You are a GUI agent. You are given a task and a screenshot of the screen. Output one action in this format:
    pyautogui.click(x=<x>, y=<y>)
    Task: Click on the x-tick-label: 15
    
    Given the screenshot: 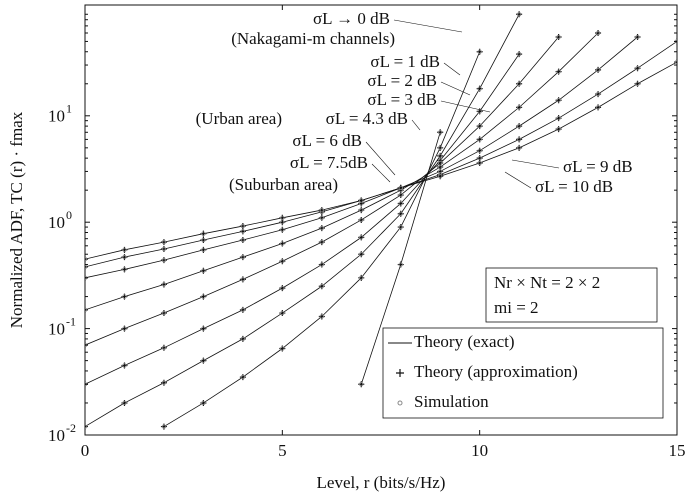 What is the action you would take?
    pyautogui.click(x=677, y=450)
    